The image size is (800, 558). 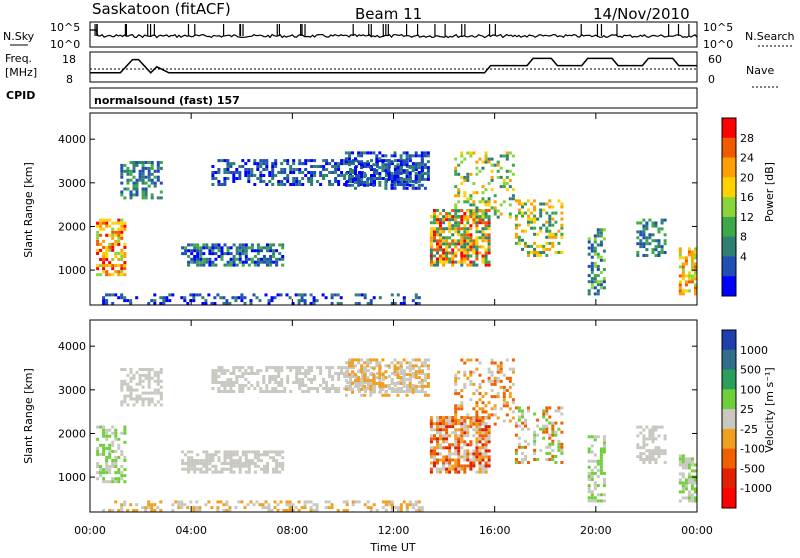 I want to click on velocity-ylabel: Slant Range [km], so click(x=28, y=416).